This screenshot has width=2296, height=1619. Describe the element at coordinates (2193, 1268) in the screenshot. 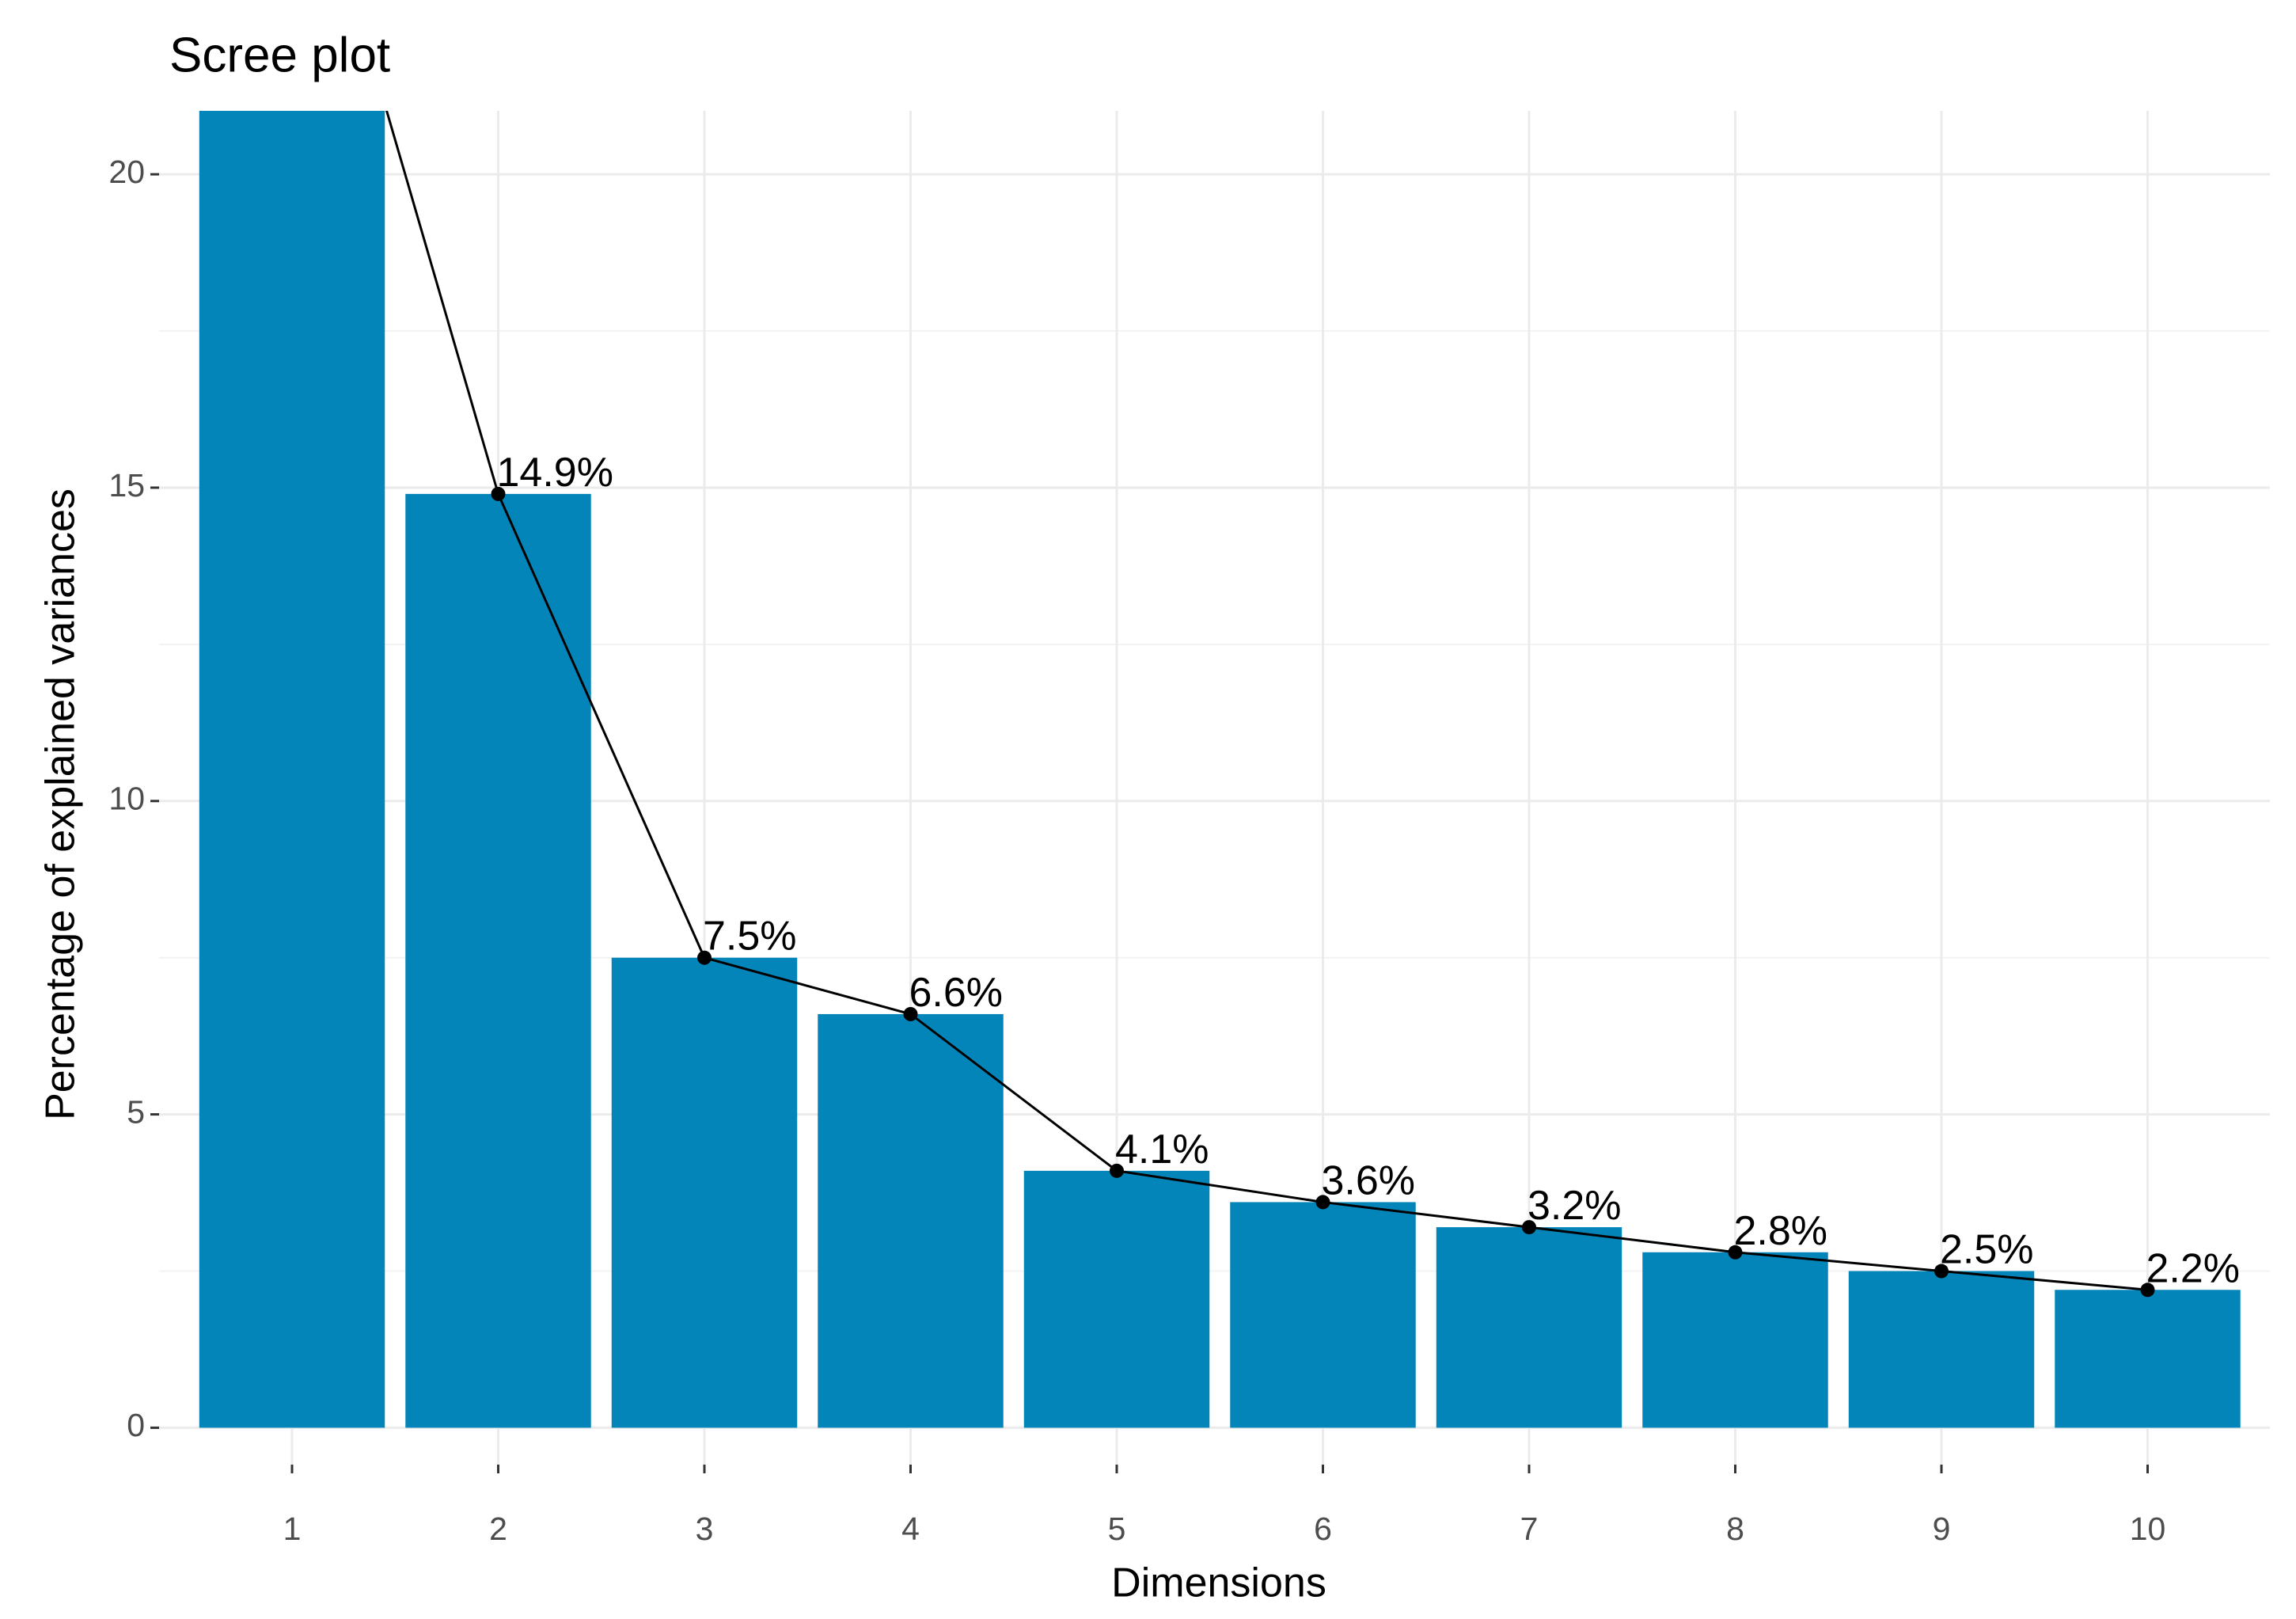

I see `data-label: 2.2%` at that location.